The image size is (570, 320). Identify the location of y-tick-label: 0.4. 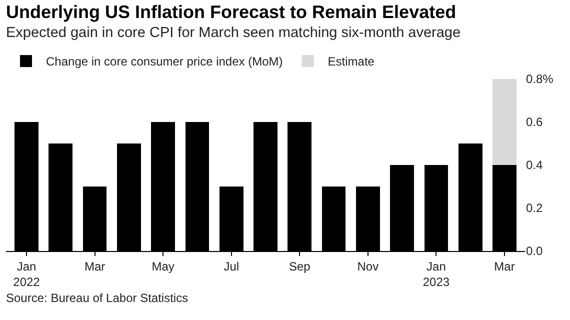
(535, 165).